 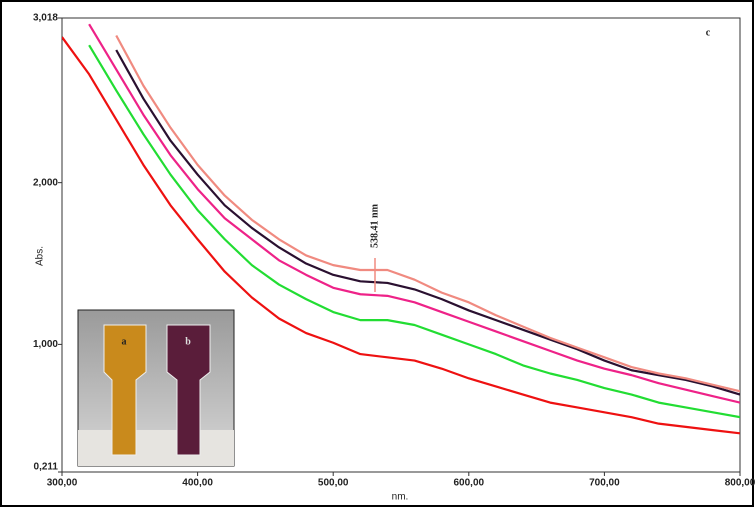 What do you see at coordinates (740, 483) in the screenshot?
I see `x-tick-label: 800,00` at bounding box center [740, 483].